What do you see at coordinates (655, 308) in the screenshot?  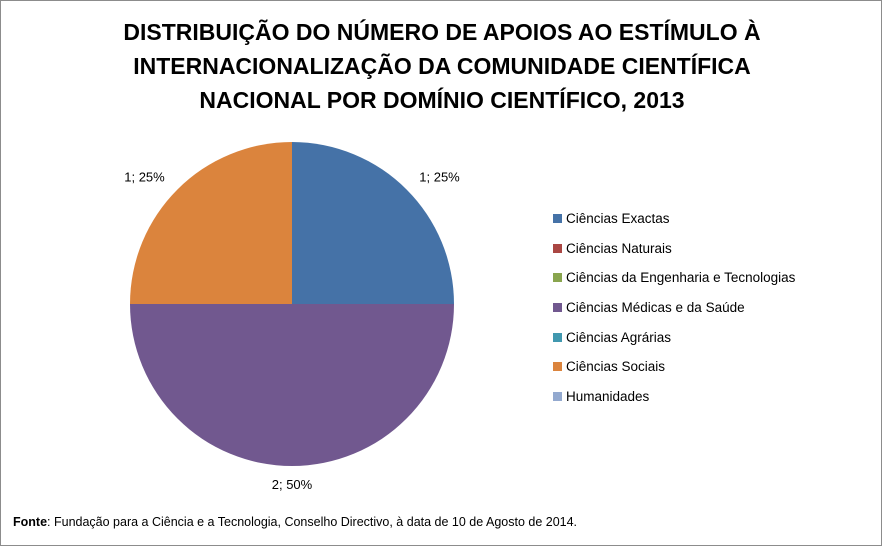 I see `legend-label: Ciências Médicas e da Saúde` at bounding box center [655, 308].